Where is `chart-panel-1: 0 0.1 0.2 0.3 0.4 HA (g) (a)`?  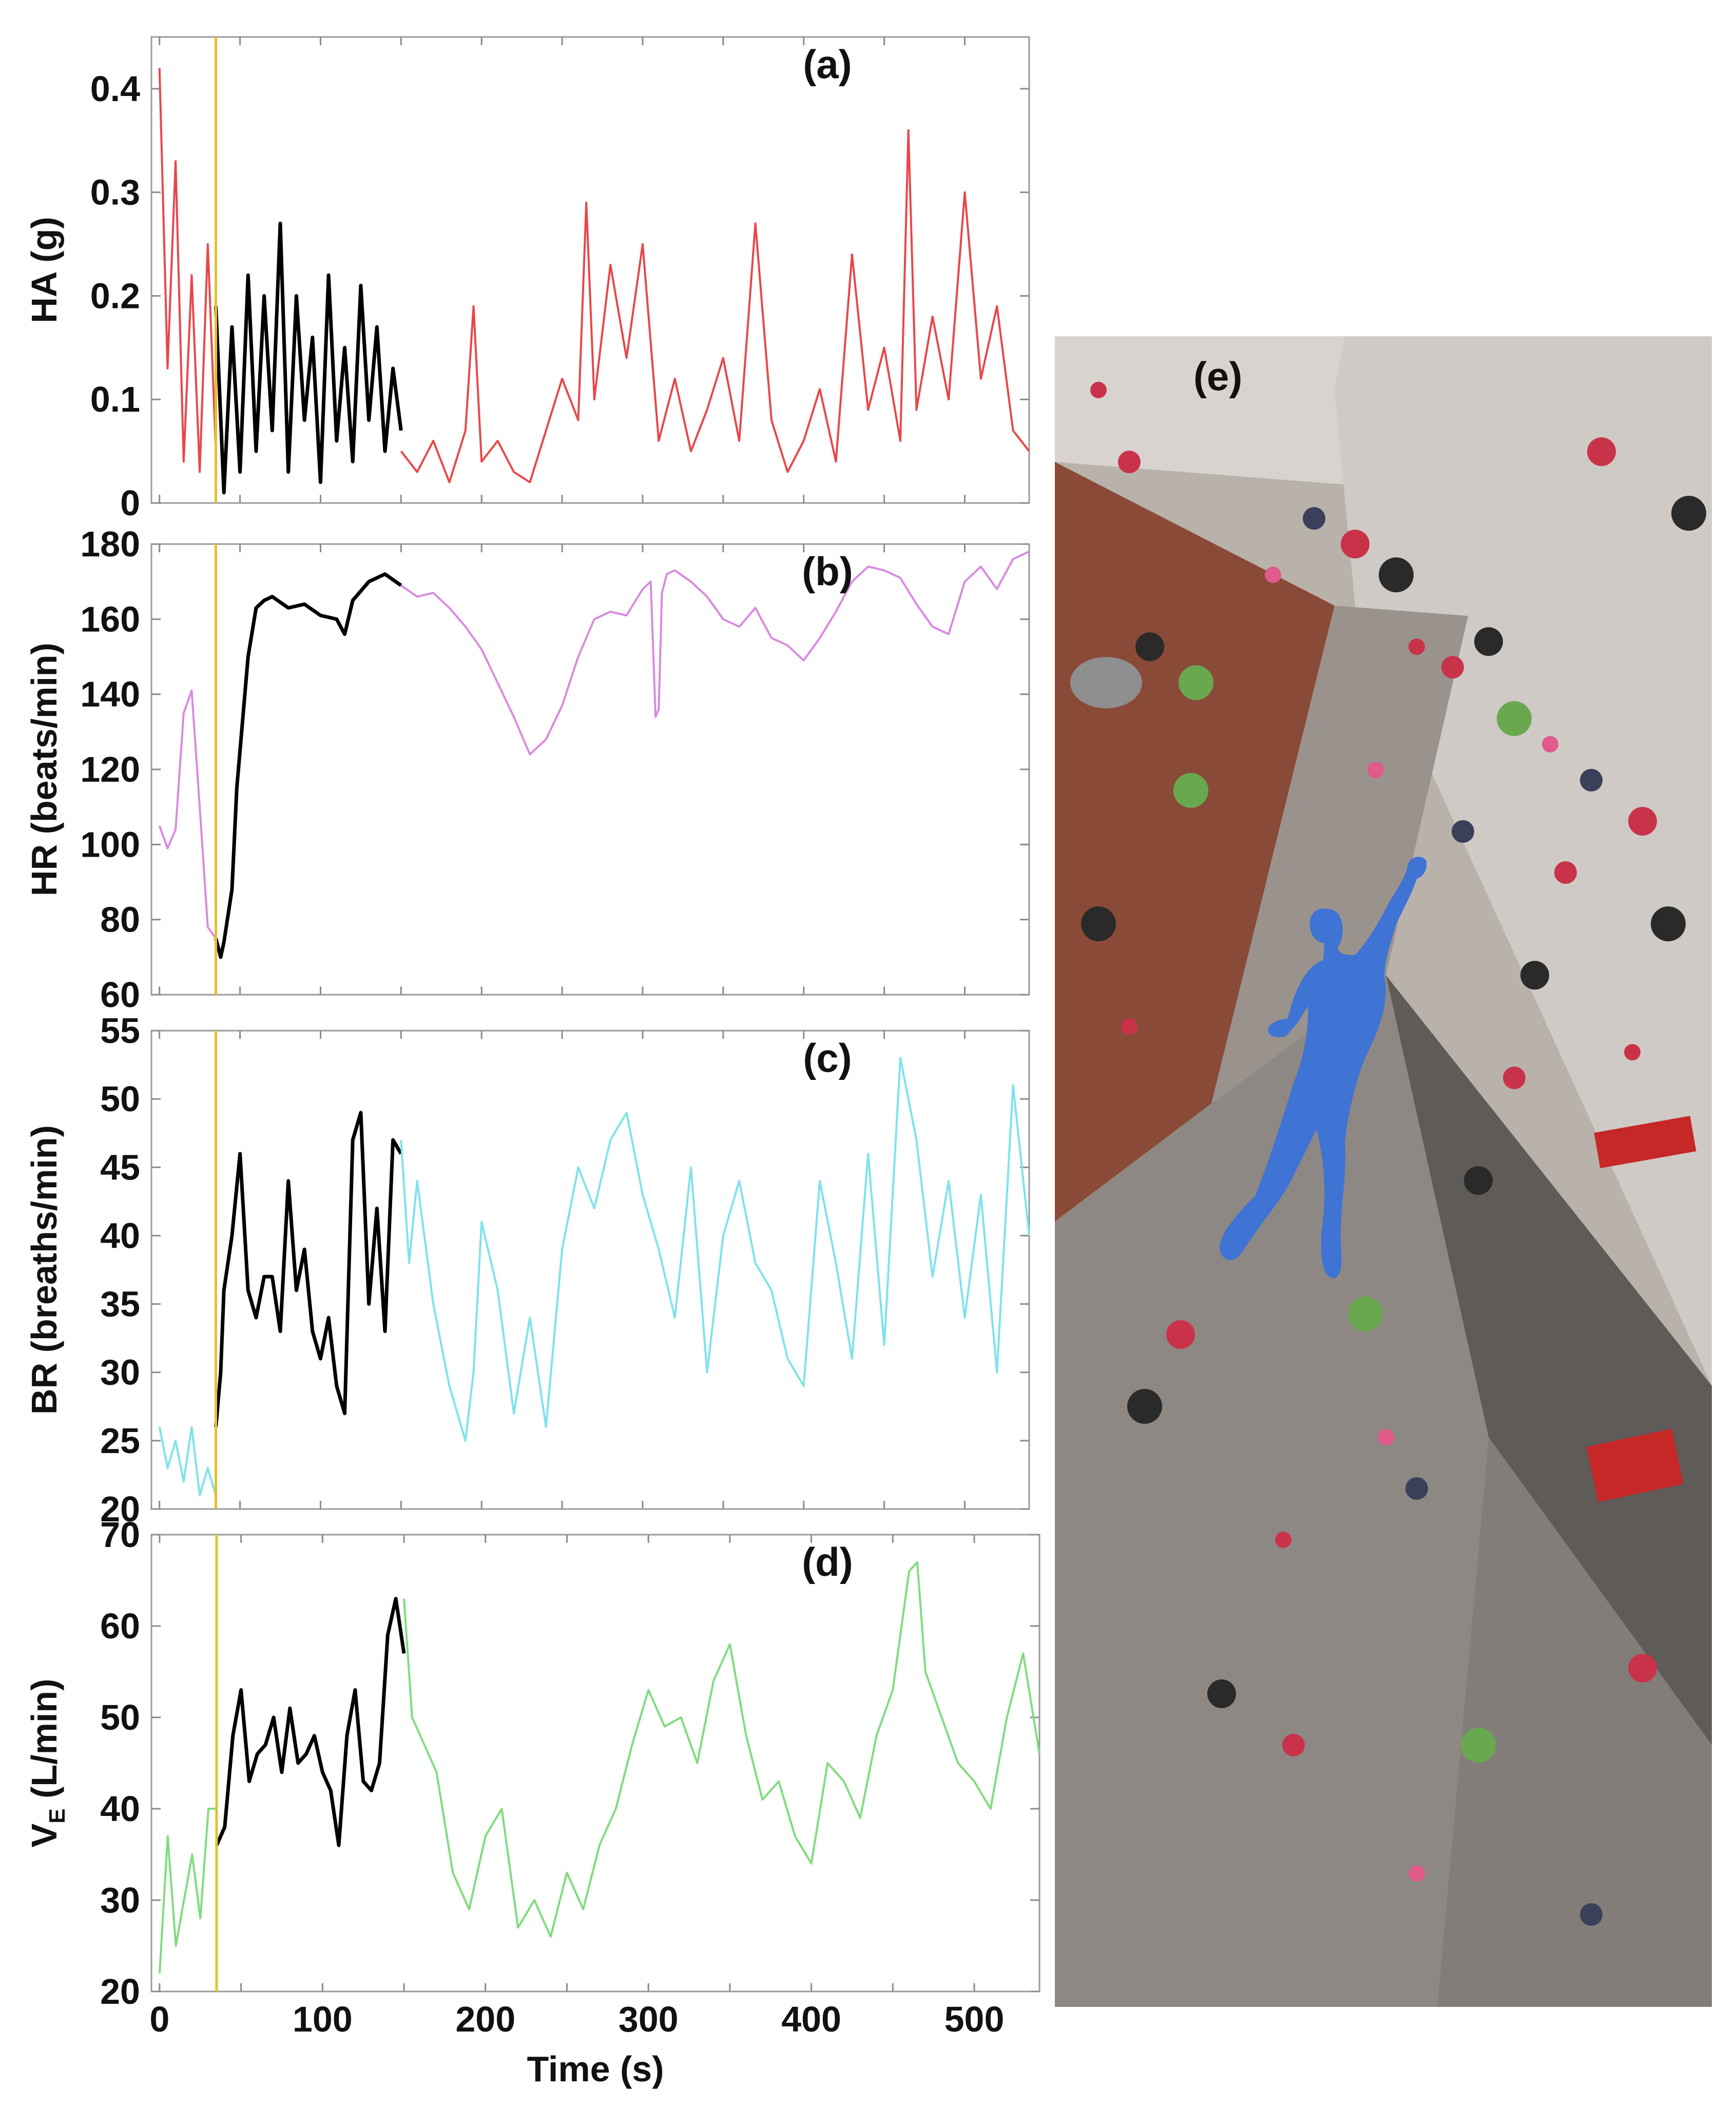
chart-panel-1: 0 0.1 0.2 0.3 0.4 HA (g) (a) is located at coordinates (527, 279).